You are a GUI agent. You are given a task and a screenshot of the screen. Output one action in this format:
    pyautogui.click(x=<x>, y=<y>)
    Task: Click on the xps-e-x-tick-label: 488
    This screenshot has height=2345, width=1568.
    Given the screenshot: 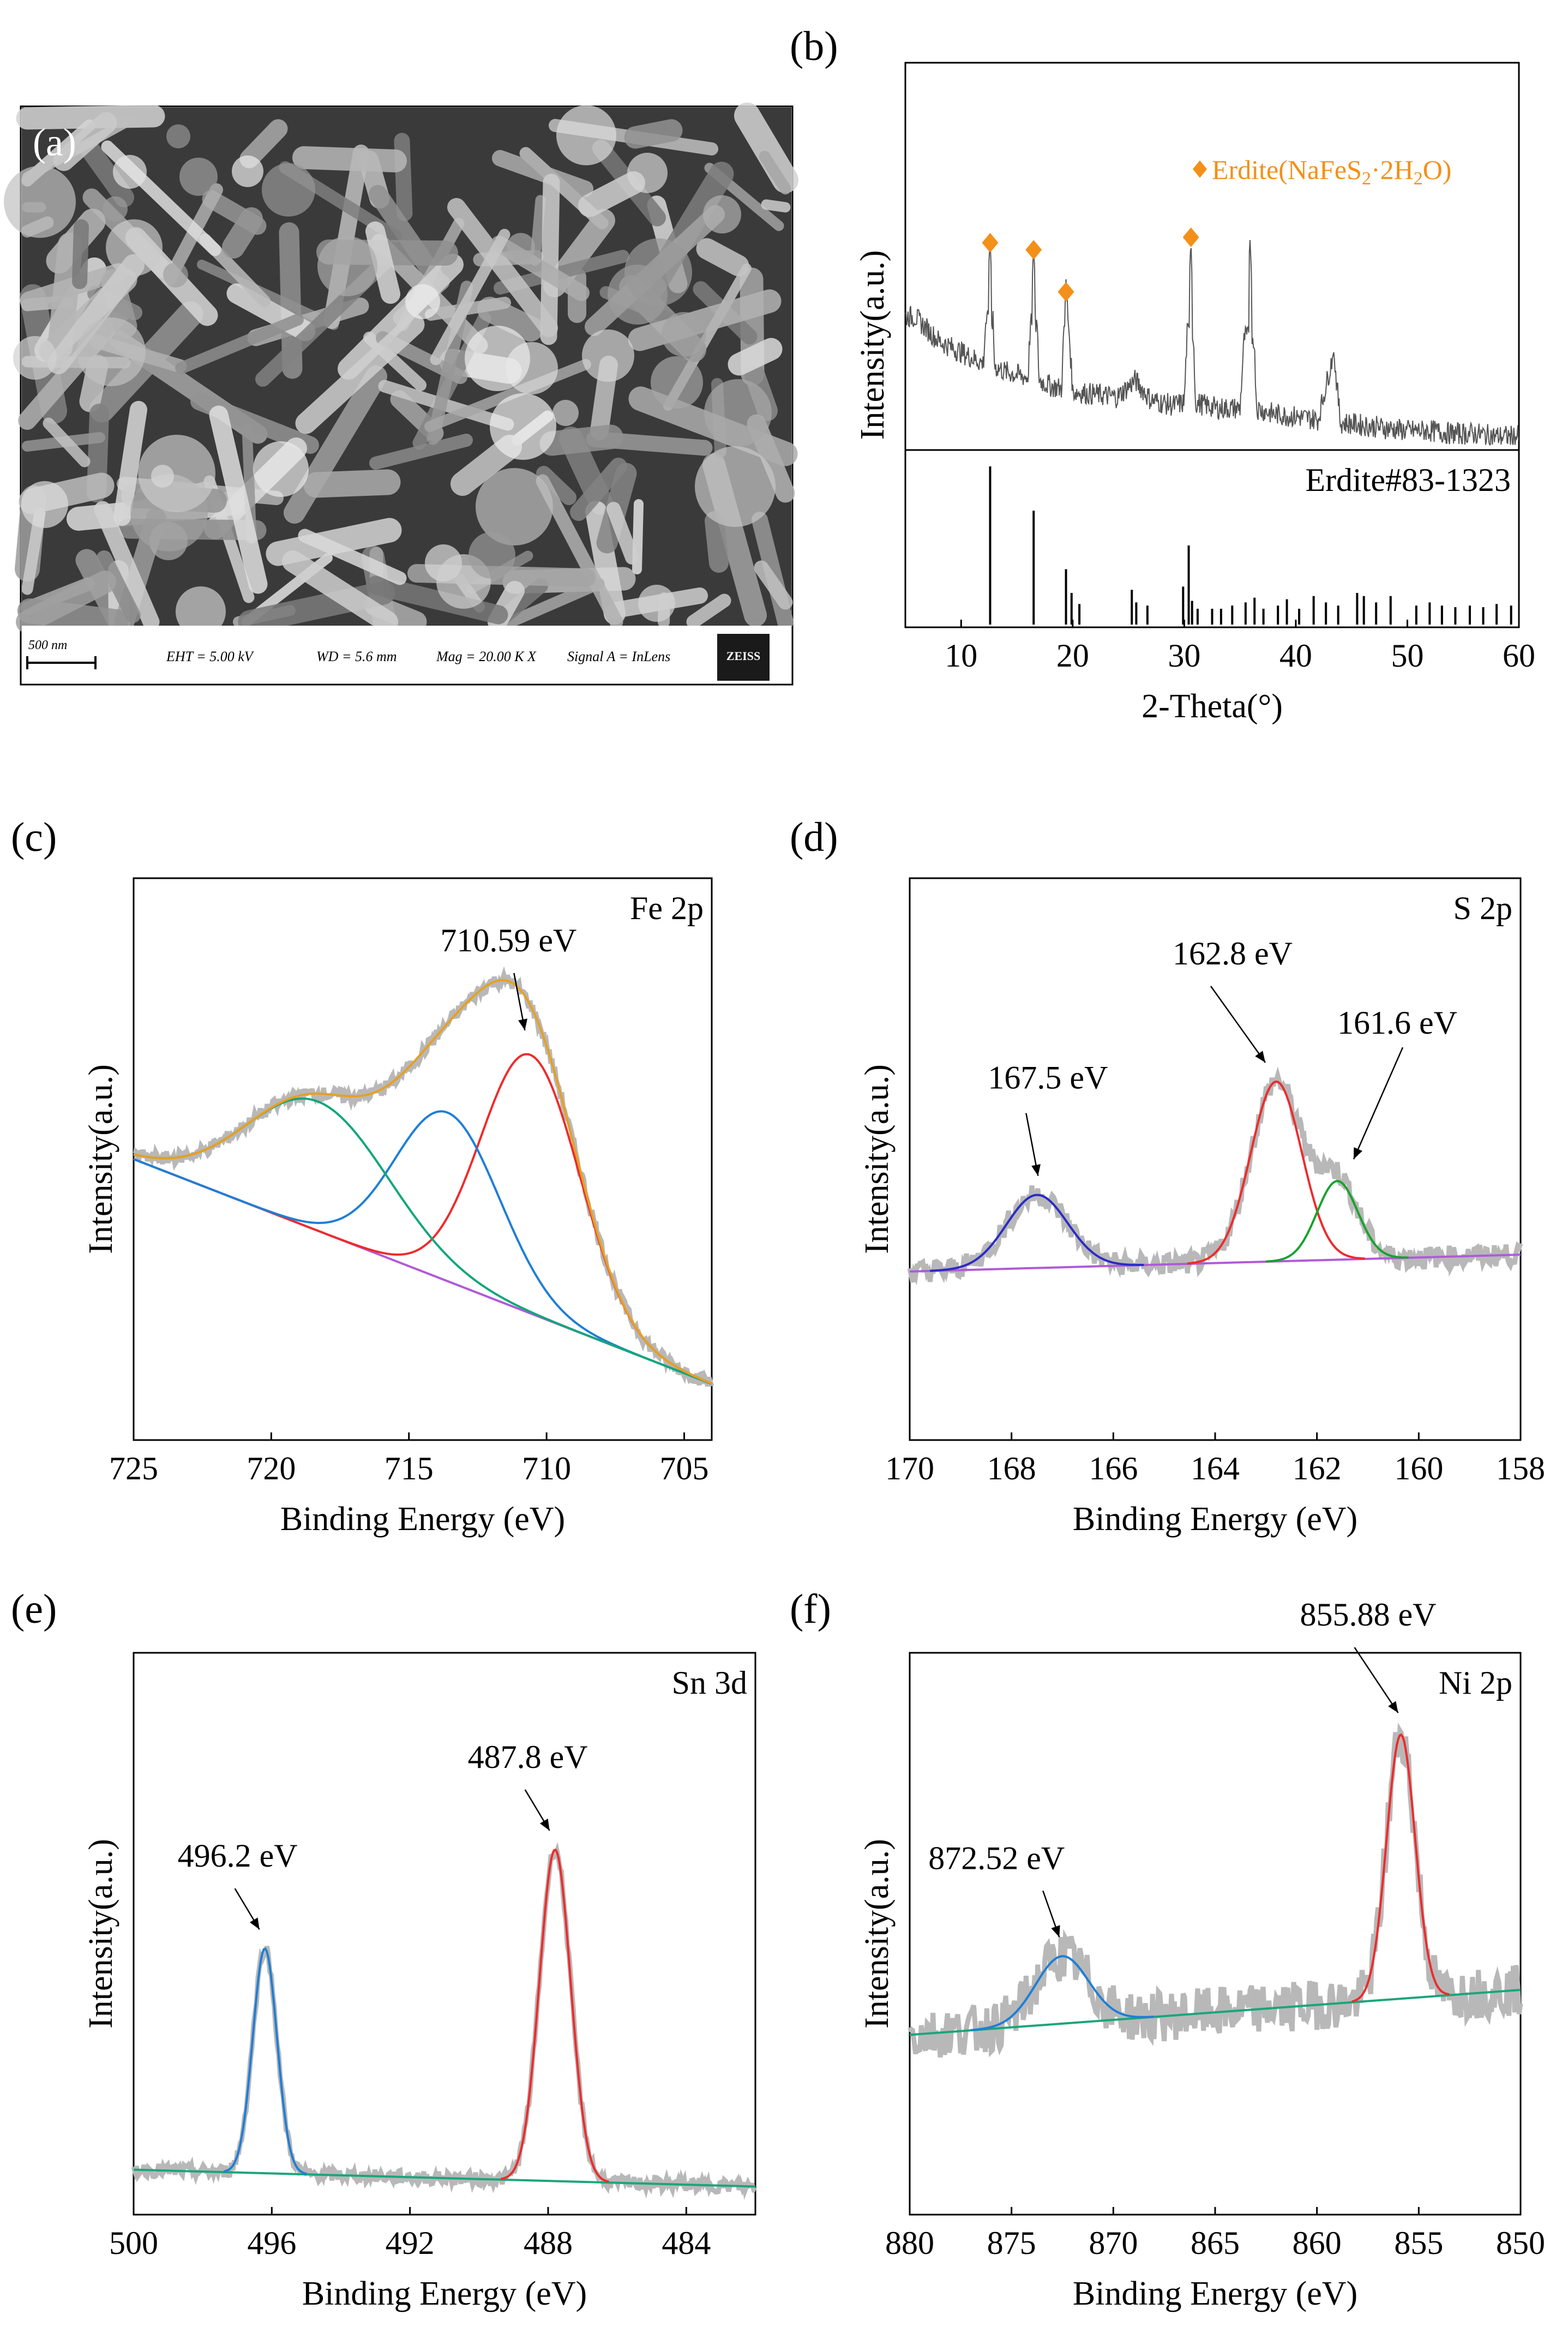 What is the action you would take?
    pyautogui.click(x=549, y=2243)
    